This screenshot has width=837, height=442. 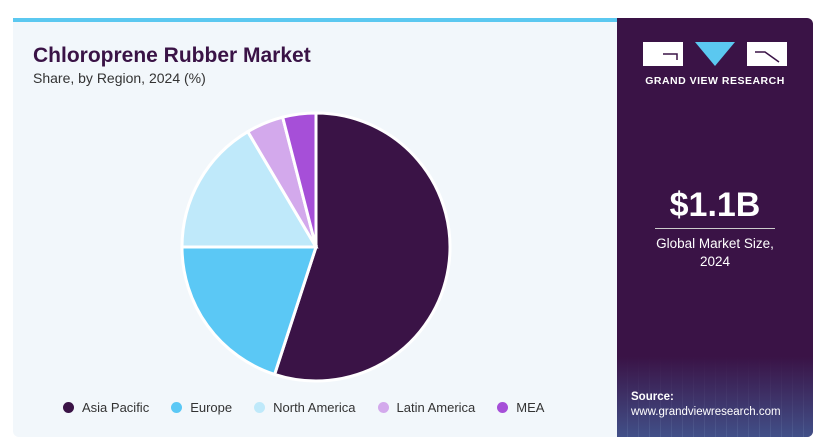 I want to click on source-label: Source:, so click(x=652, y=397).